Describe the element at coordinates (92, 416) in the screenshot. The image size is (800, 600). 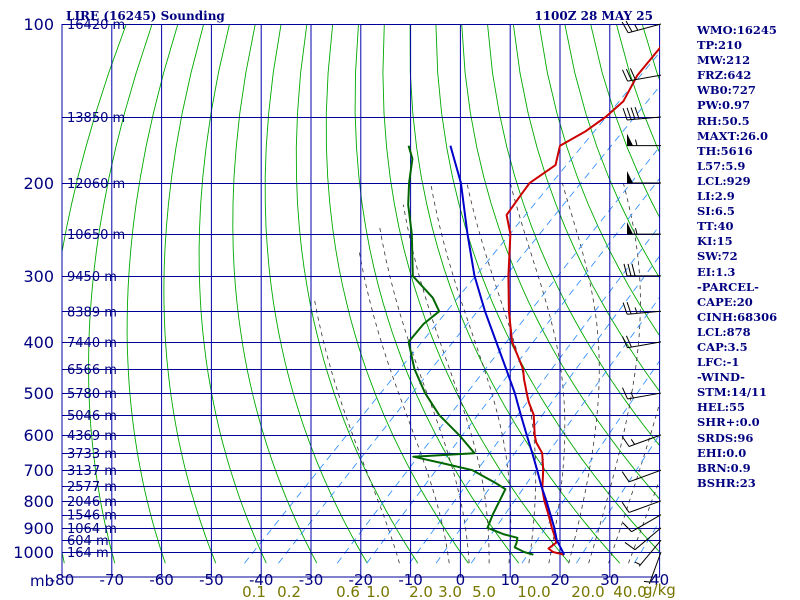
I see `height-label: 5046 m` at that location.